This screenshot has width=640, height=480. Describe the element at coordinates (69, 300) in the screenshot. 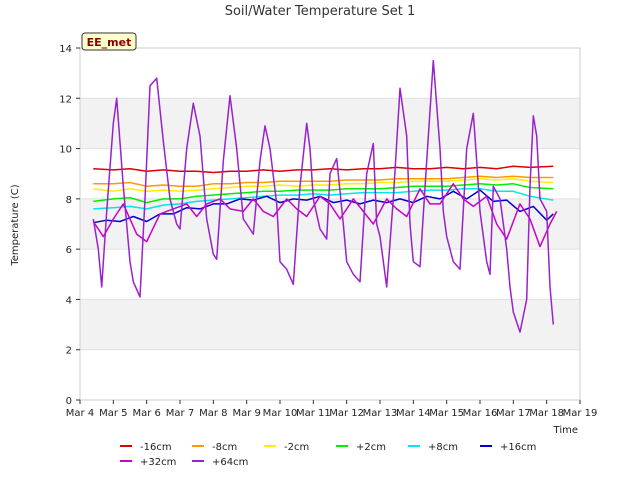

I see `y-tick-label: 4` at that location.